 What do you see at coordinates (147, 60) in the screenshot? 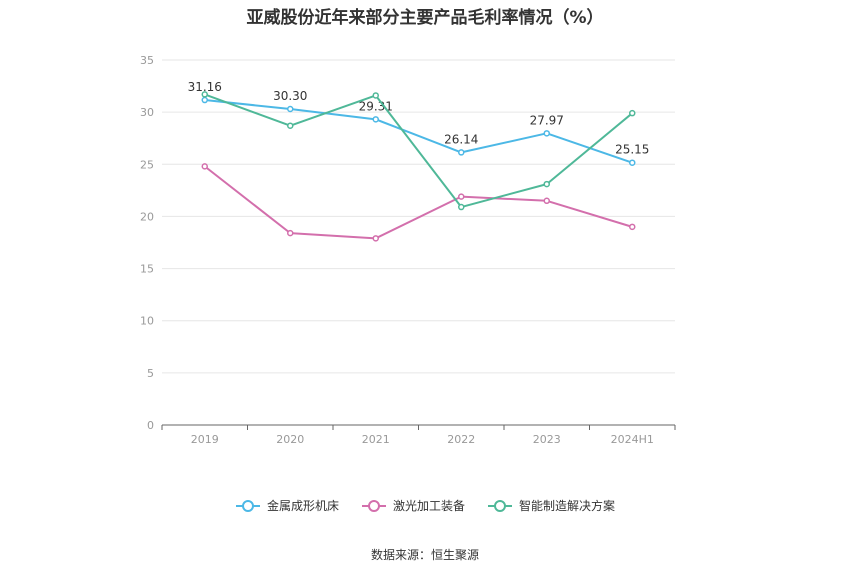
I see `y-tick-label: 35` at bounding box center [147, 60].